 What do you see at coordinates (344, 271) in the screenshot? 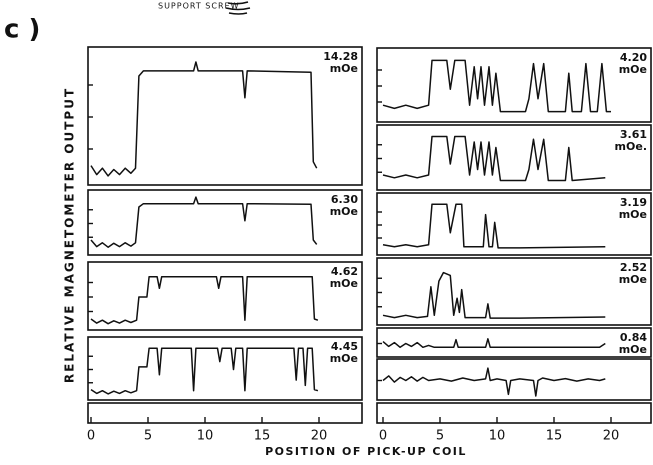
I see `field-label: 4.62` at bounding box center [344, 271].